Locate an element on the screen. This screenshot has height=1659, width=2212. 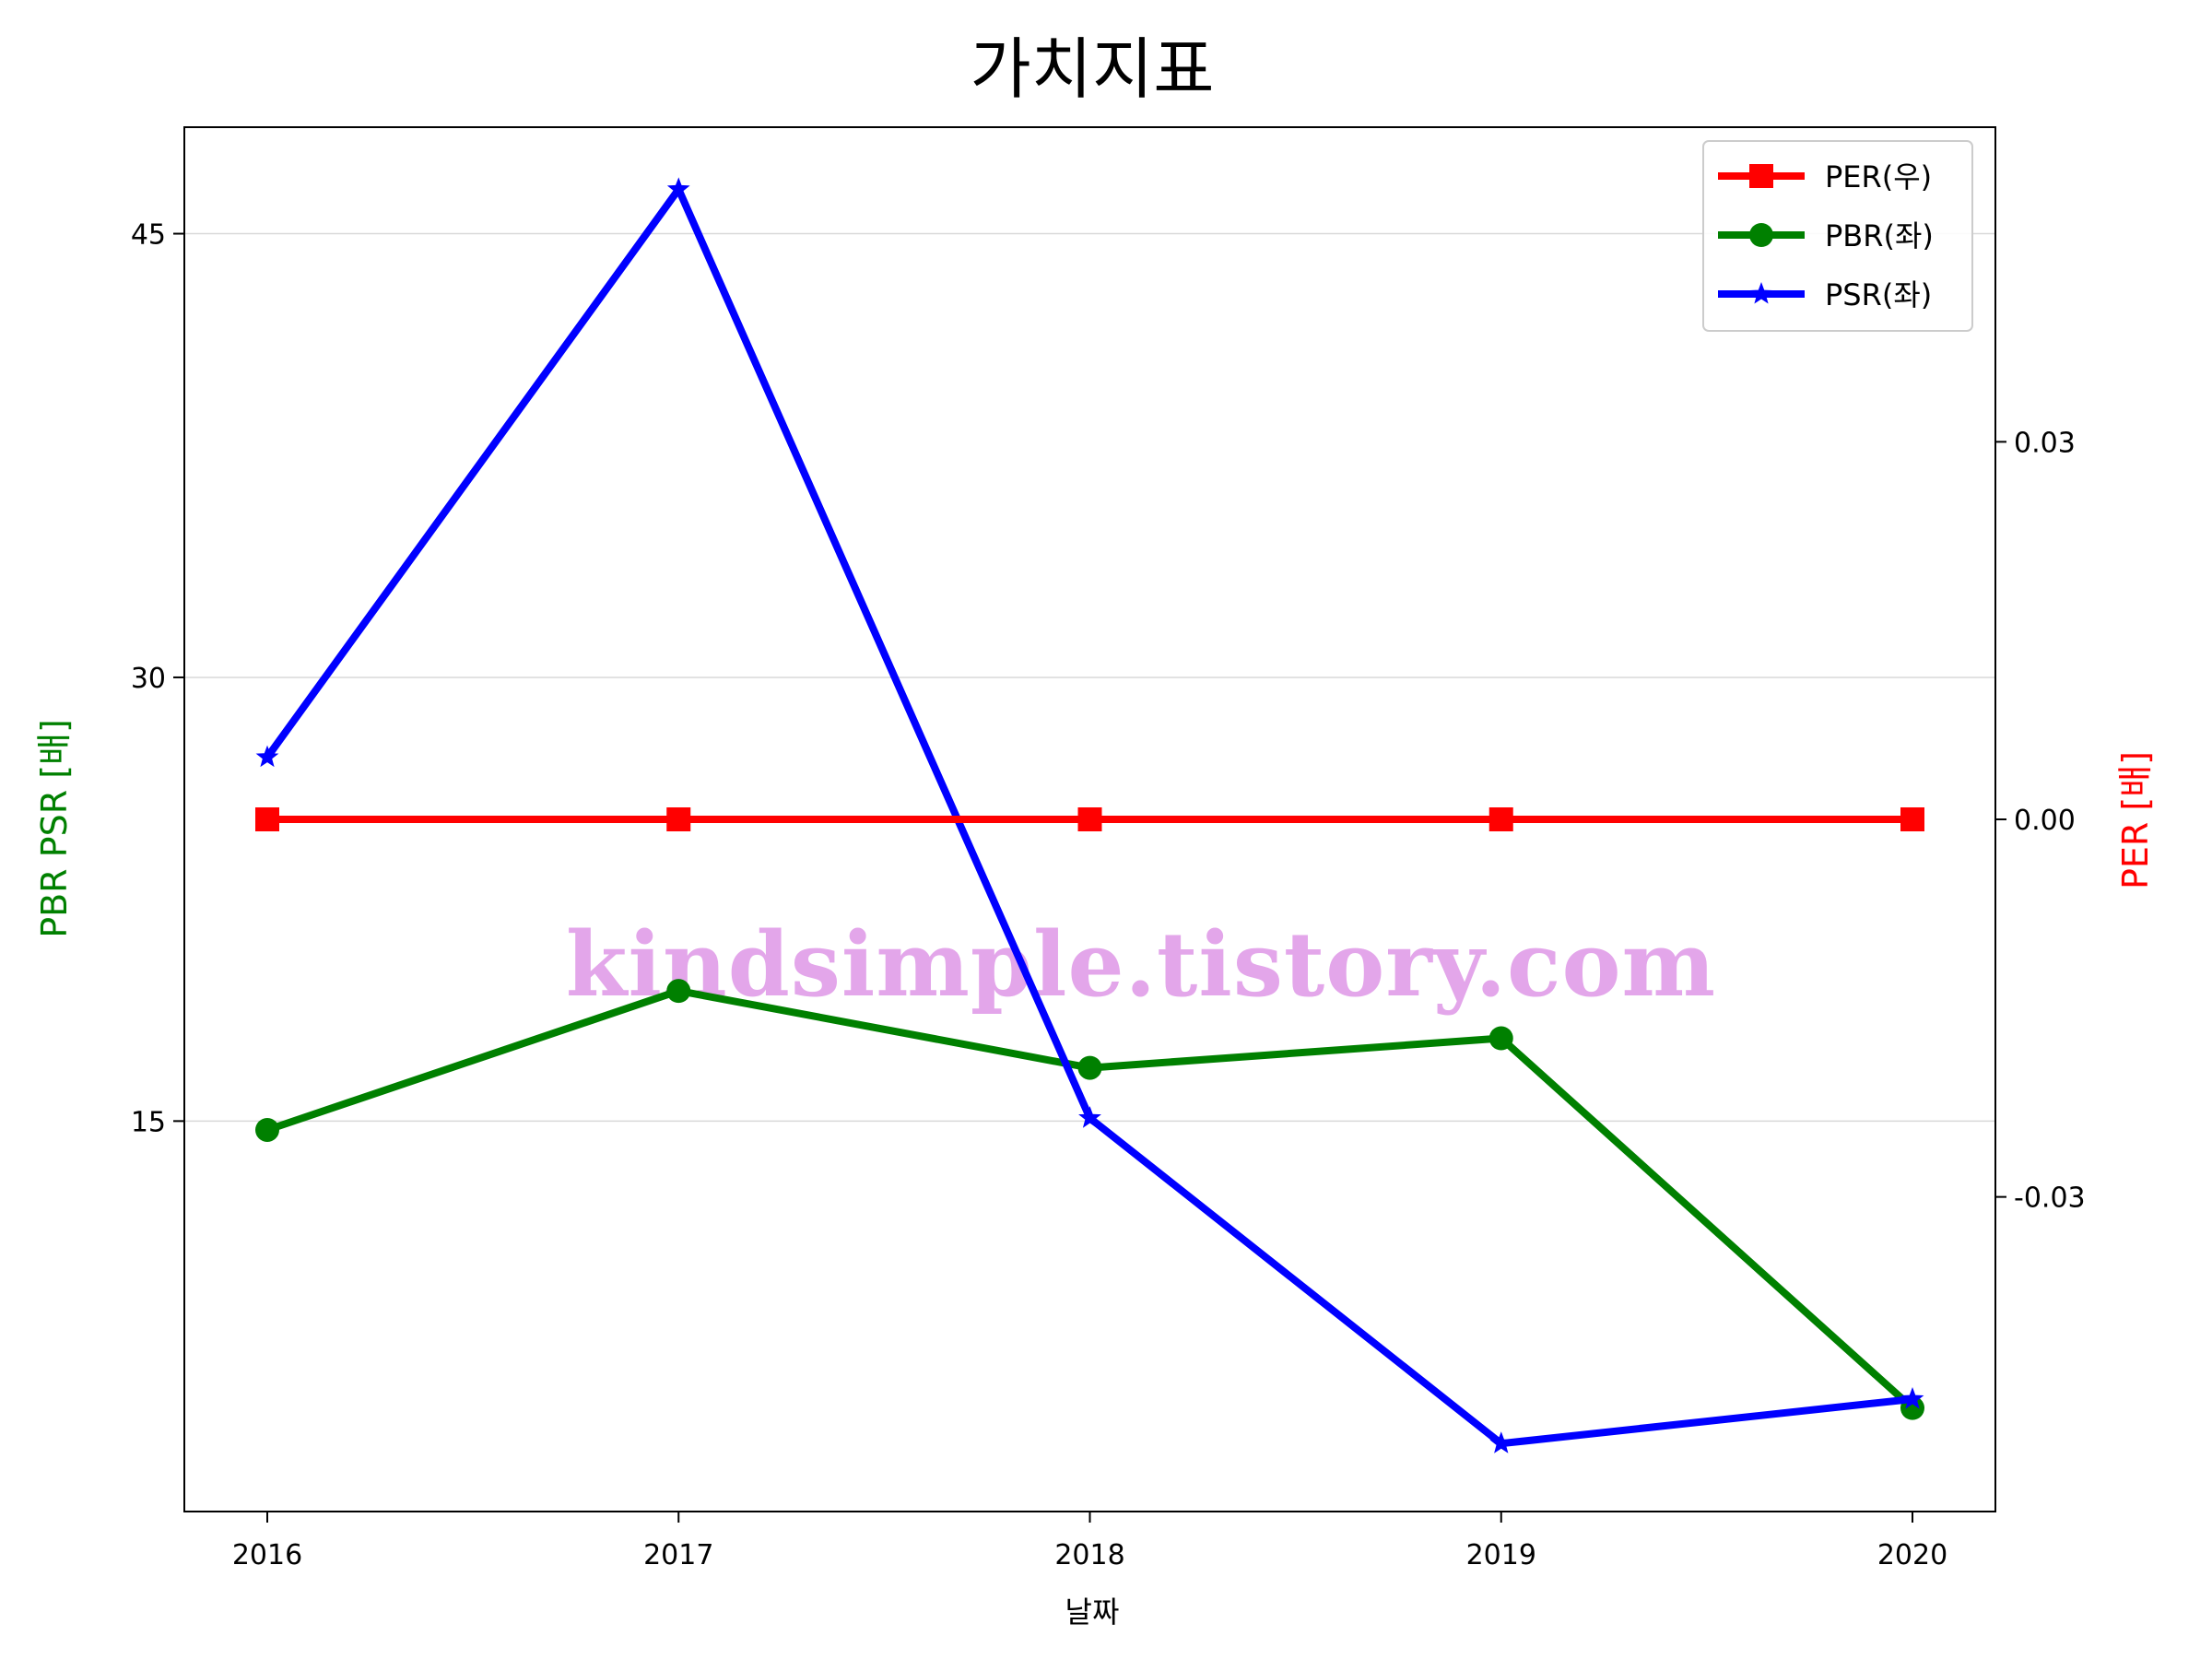
legend: PER(우) PBR(좌) PSR(좌) is located at coordinates (1837, 236).